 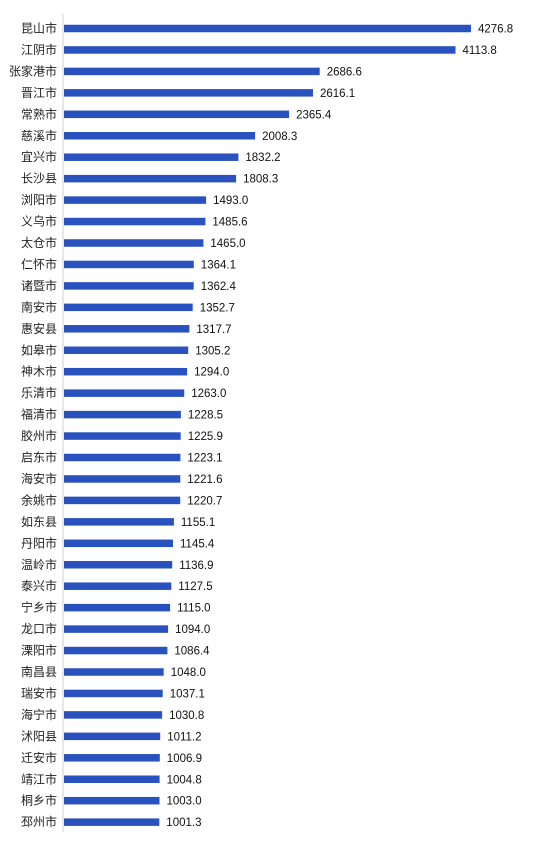 What do you see at coordinates (39, 499) in the screenshot?
I see `category-label: 余姚市` at bounding box center [39, 499].